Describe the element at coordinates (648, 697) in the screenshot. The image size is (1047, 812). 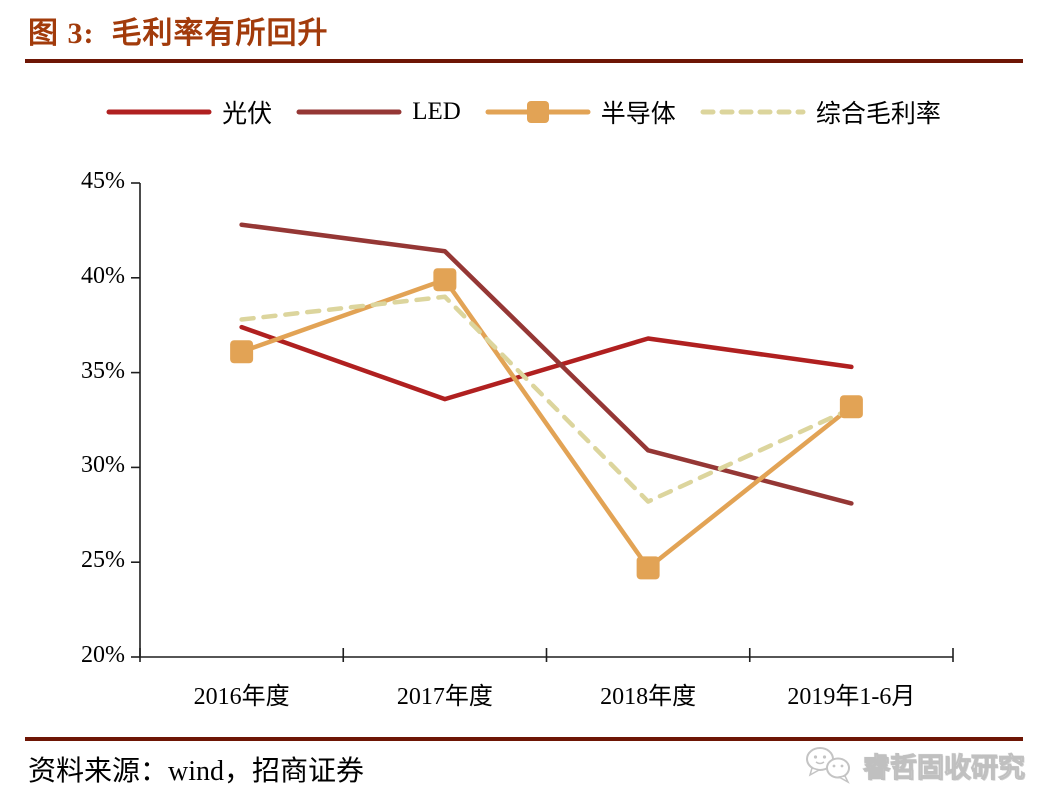
I see `x-tick-label: 2018年度` at that location.